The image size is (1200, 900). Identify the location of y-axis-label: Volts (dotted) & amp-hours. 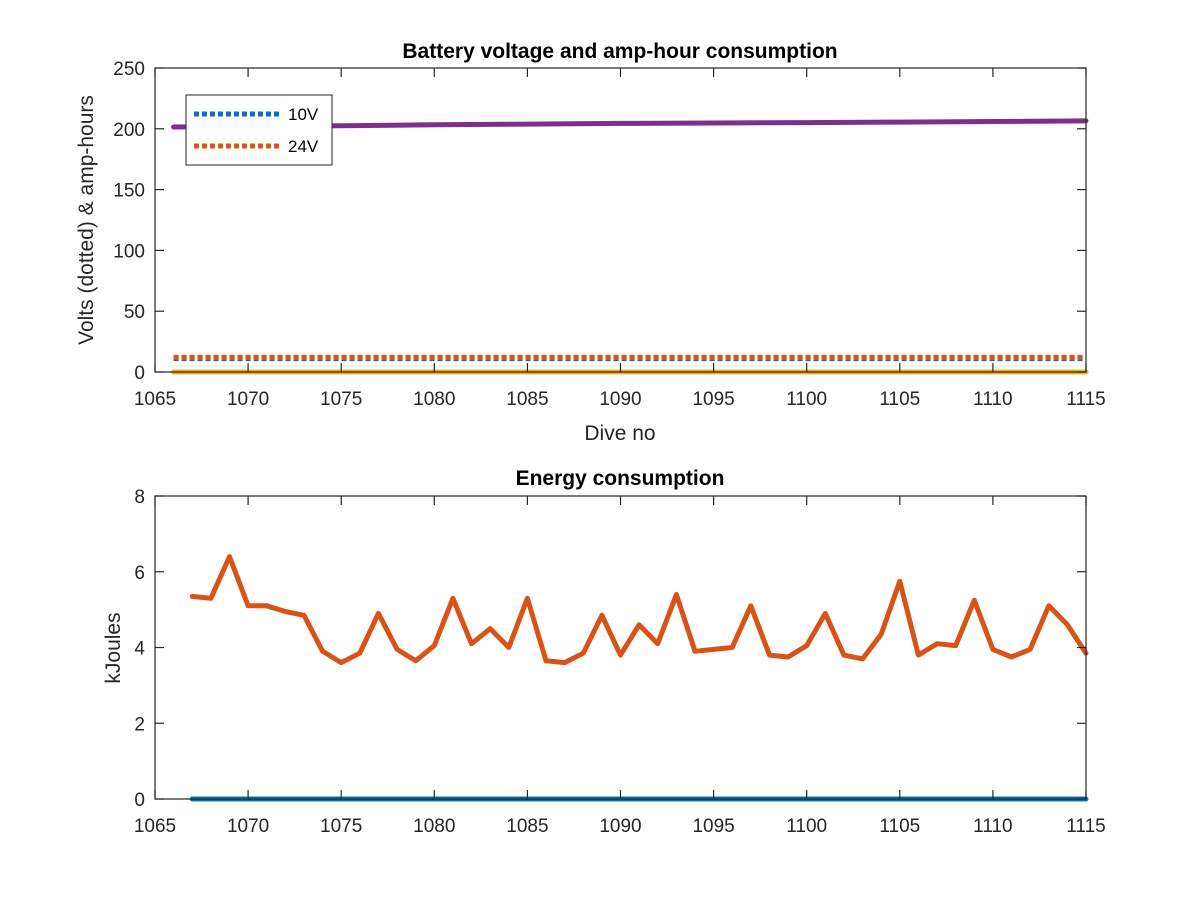
(86, 220).